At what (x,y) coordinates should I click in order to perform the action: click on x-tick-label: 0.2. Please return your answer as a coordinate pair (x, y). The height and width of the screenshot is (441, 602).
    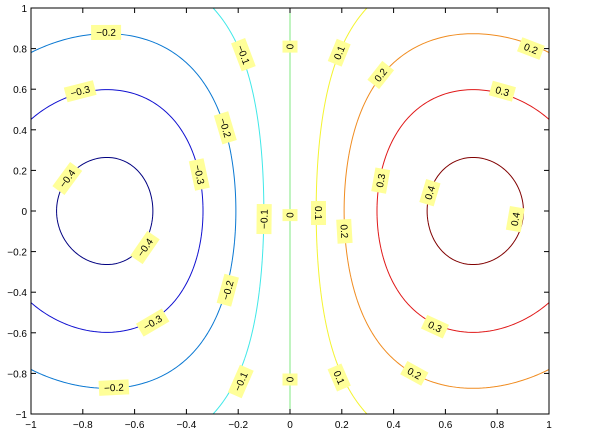
    Looking at the image, I should click on (342, 425).